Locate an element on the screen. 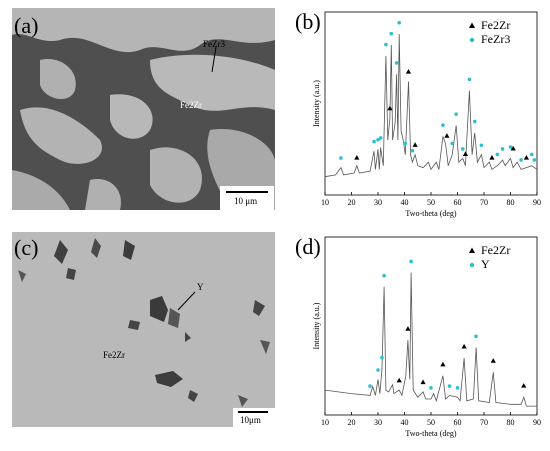 The height and width of the screenshot is (451, 550). scale-bar-label: 10 μm is located at coordinates (245, 201).